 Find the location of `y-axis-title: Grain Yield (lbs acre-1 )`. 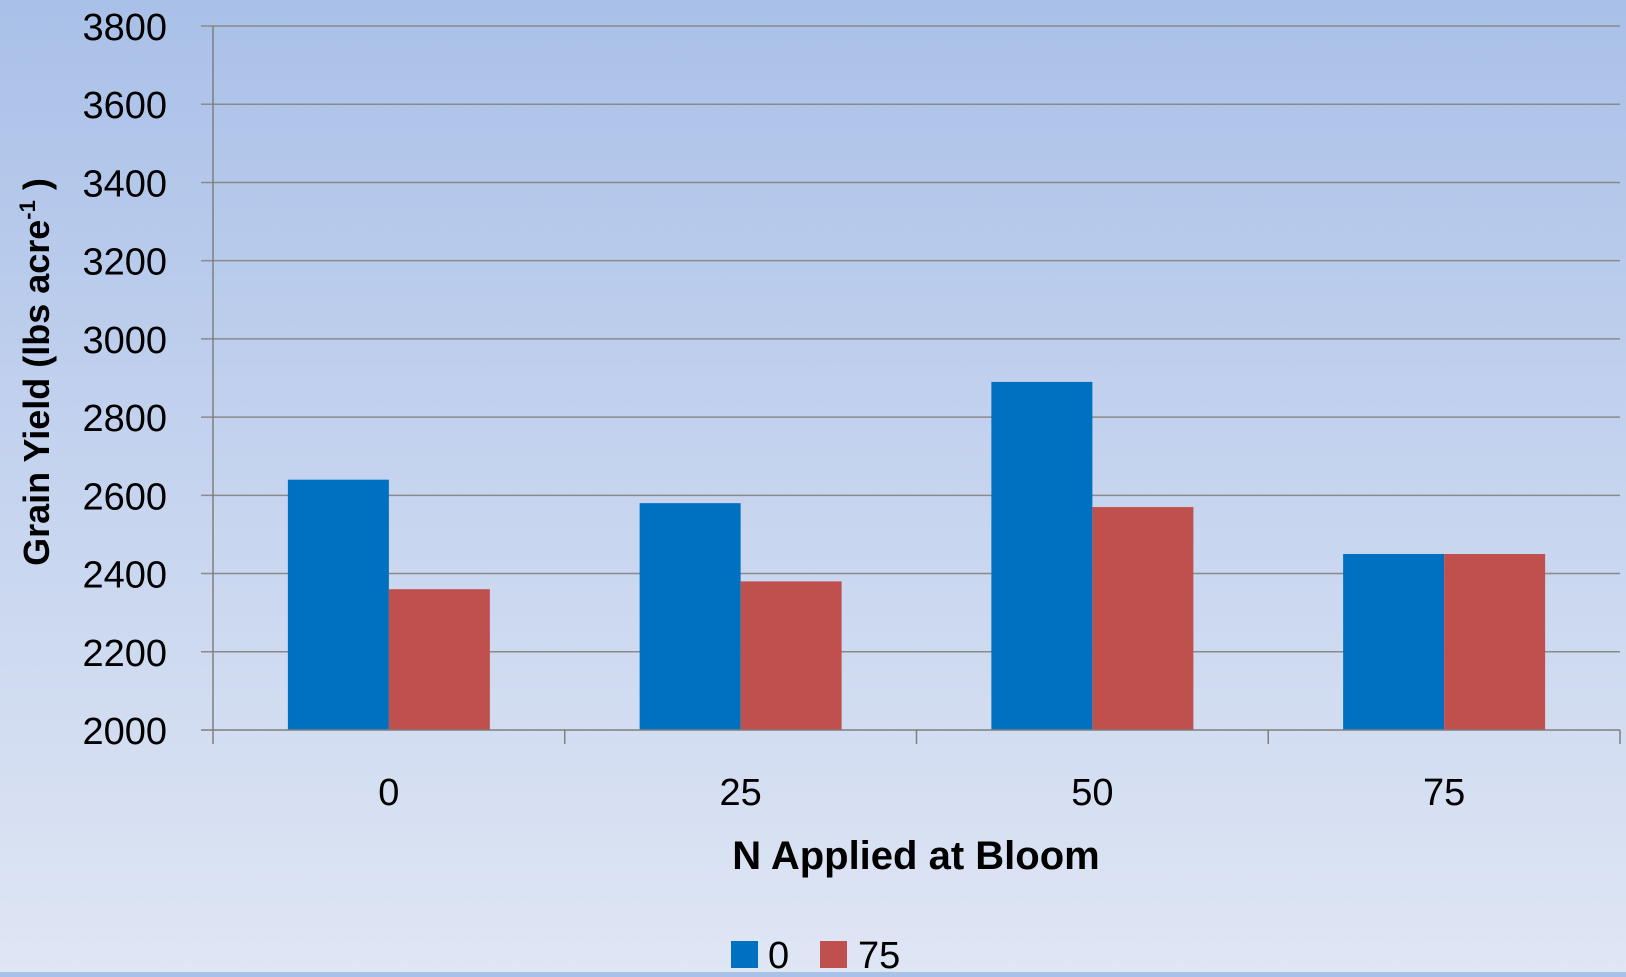

y-axis-title: Grain Yield (lbs acre-1 ) is located at coordinates (36, 372).